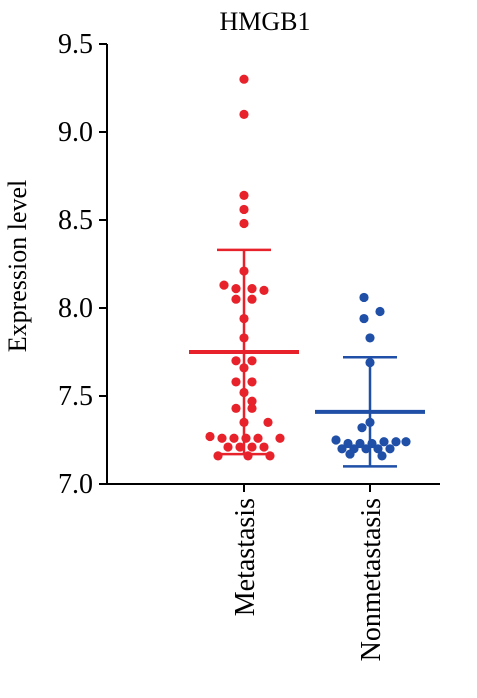 Image resolution: width=477 pixels, height=698 pixels. What do you see at coordinates (370, 380) in the screenshot?
I see `series-nonmetastasis` at bounding box center [370, 380].